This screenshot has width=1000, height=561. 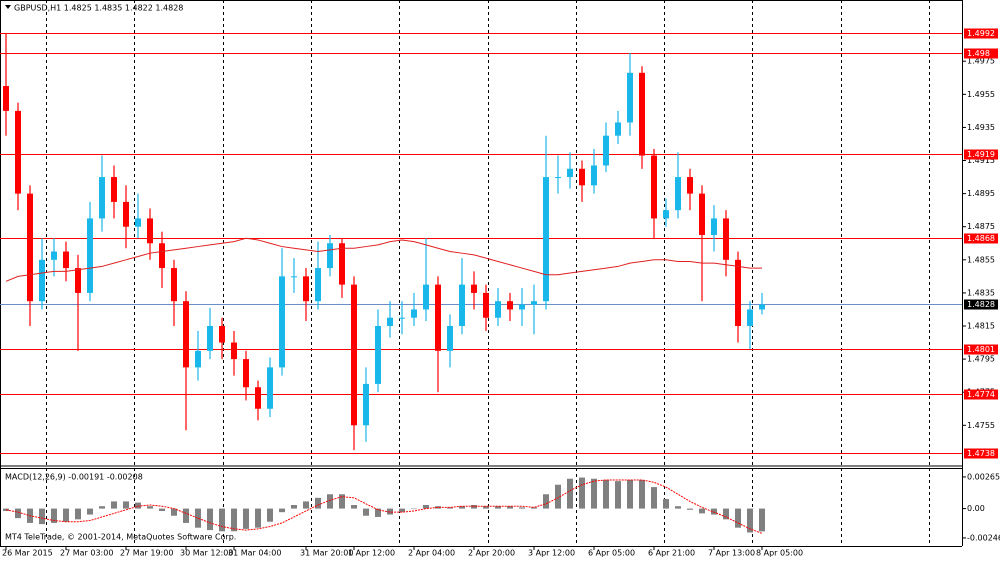 I want to click on bid-label: 1.4828, so click(x=981, y=304).